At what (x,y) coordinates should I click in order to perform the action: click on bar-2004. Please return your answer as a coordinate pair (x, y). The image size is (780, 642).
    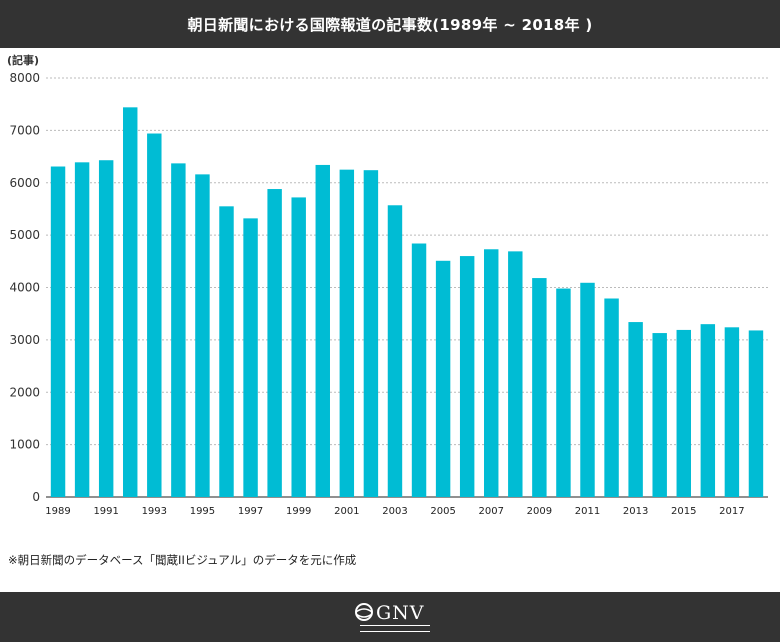
    Looking at the image, I should click on (419, 370).